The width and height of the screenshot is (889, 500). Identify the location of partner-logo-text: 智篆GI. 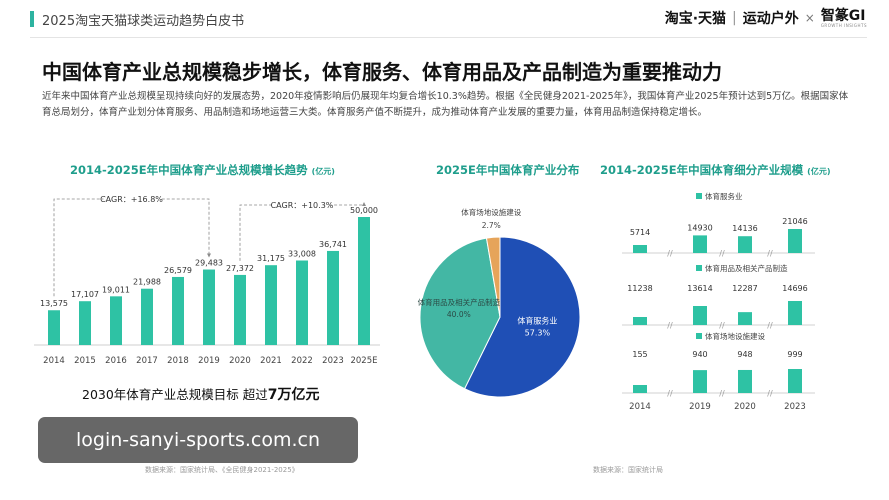
(843, 15).